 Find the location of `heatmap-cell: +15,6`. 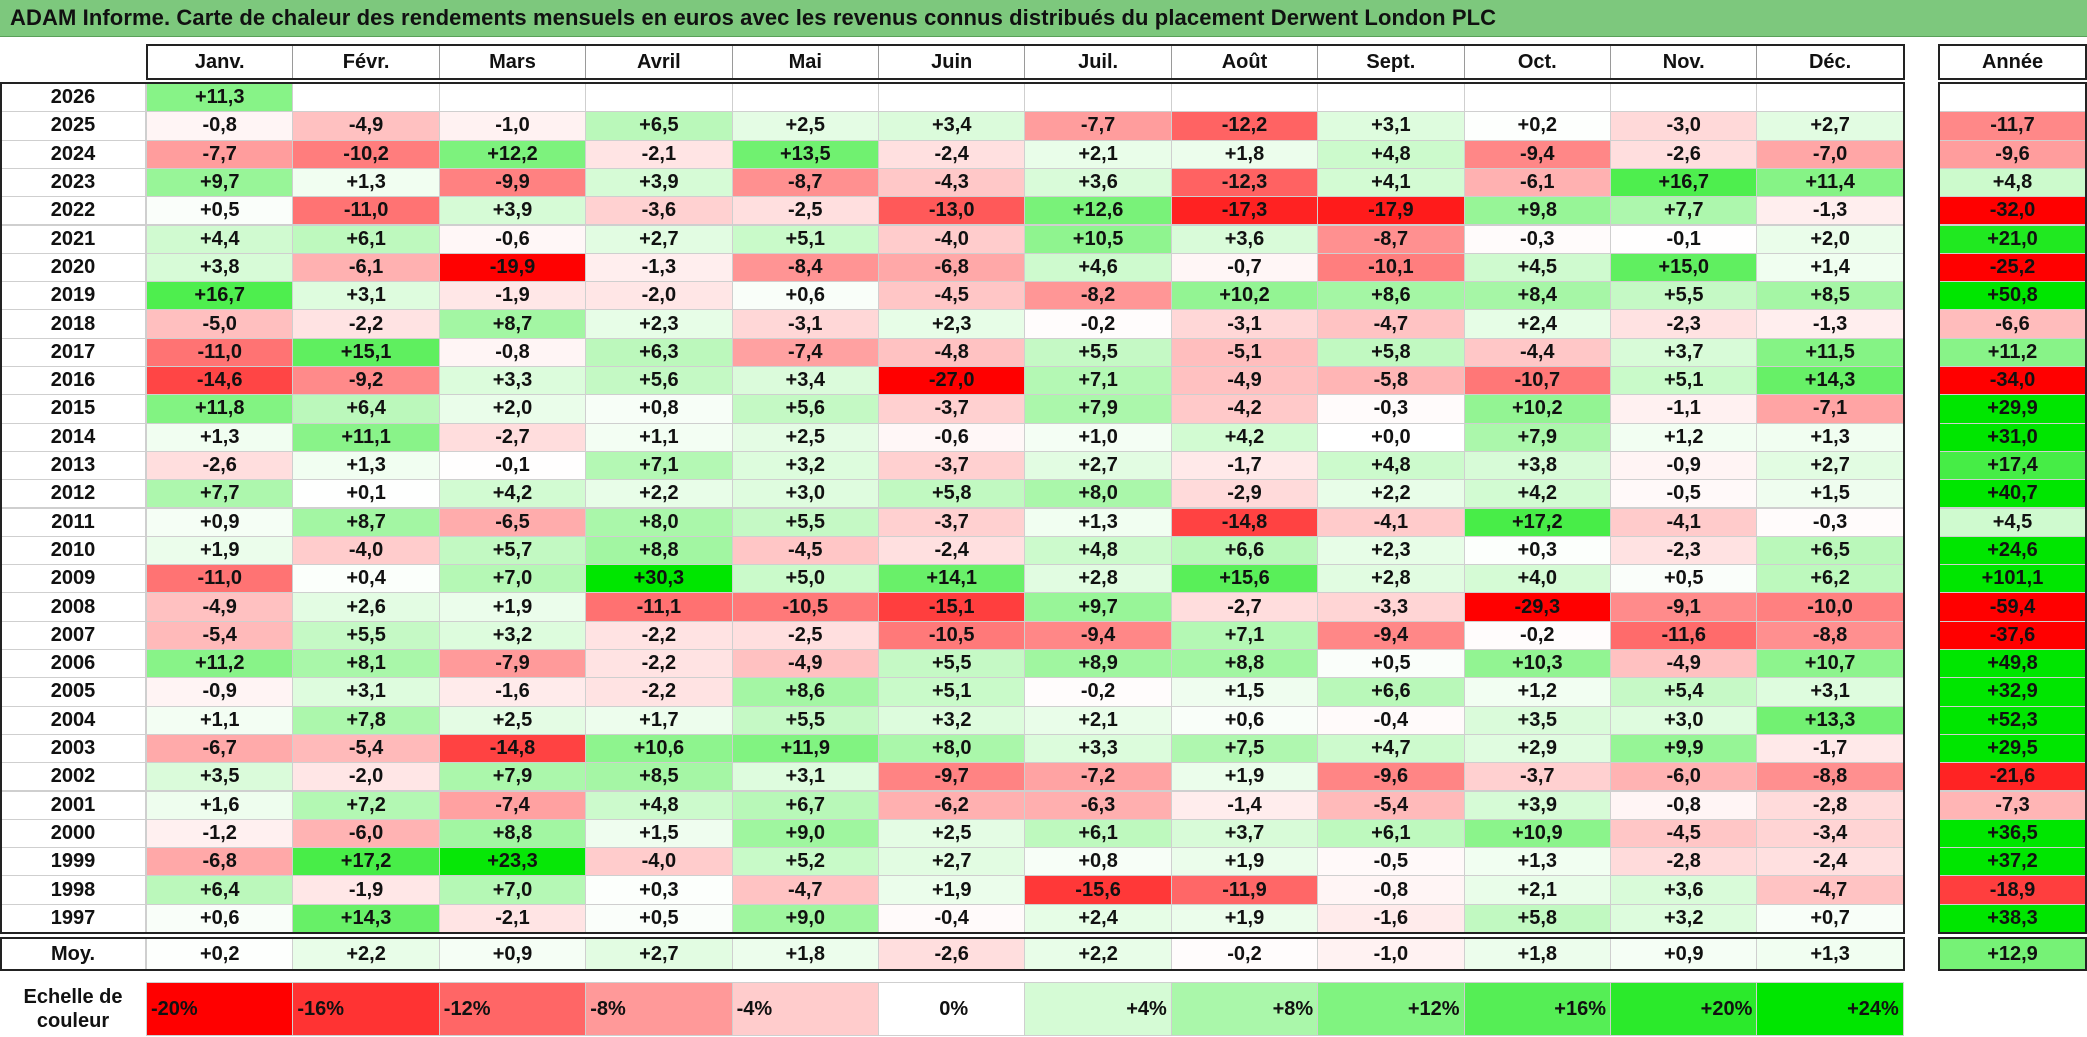

heatmap-cell: +15,6 is located at coordinates (1244, 579).